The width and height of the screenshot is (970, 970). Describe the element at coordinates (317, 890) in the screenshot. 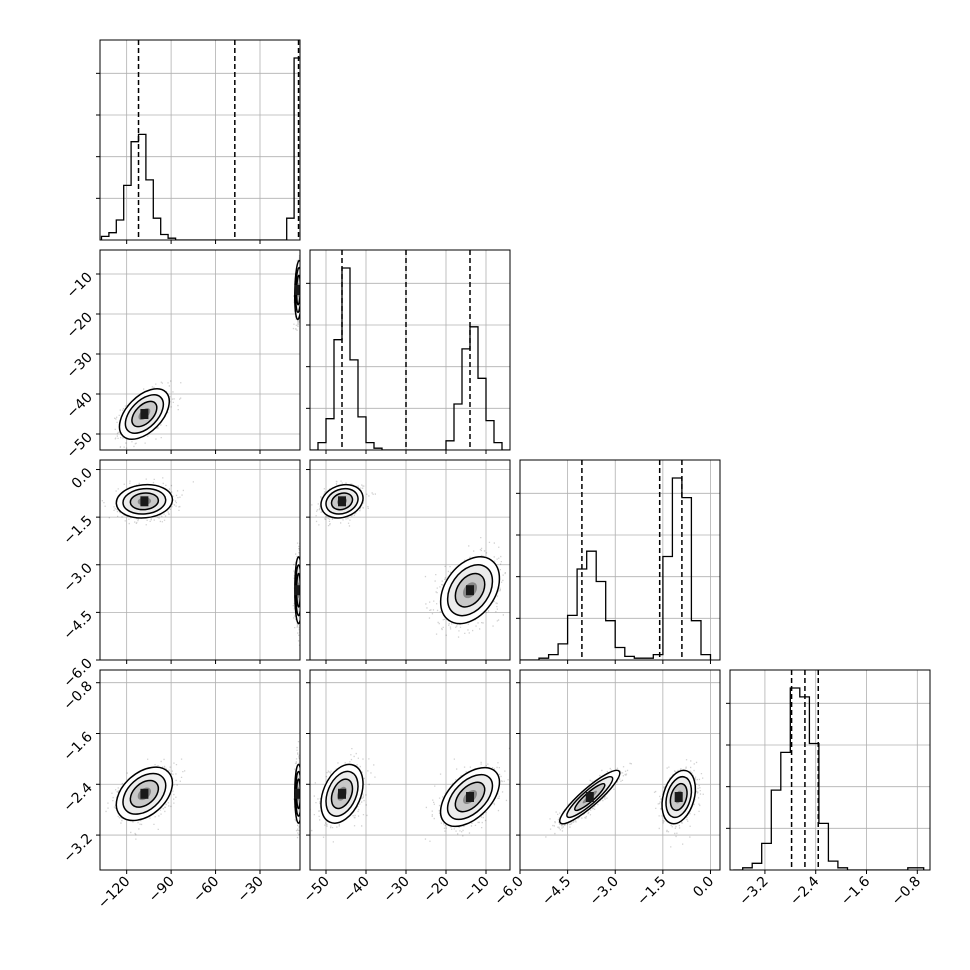

I see `x-tick-label: −50` at that location.